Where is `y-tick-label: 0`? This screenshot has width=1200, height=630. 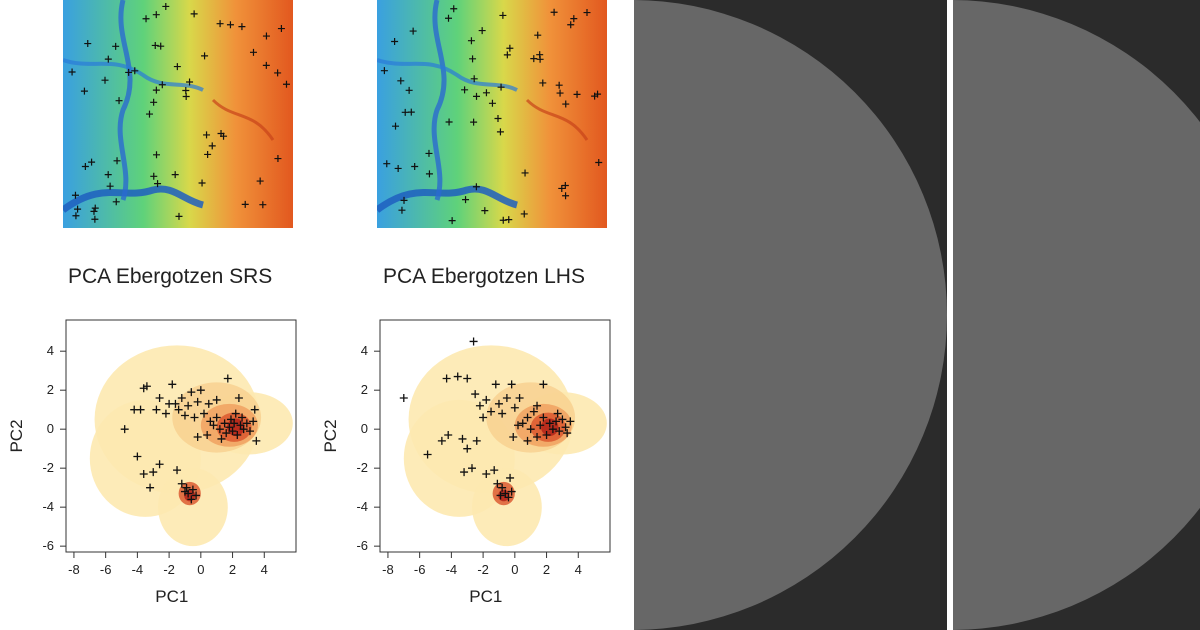 y-tick-label: 0 is located at coordinates (364, 428).